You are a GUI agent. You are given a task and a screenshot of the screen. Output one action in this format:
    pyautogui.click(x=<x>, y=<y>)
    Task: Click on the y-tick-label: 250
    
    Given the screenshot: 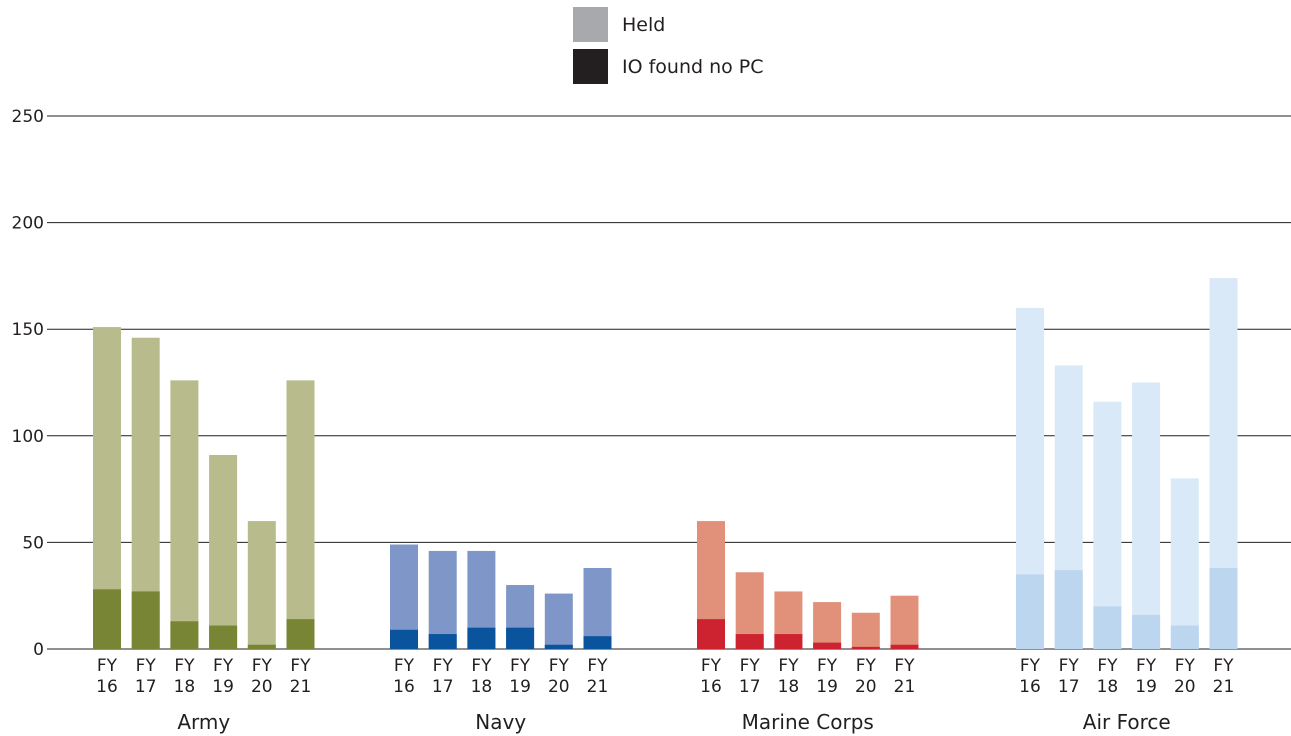 What is the action you would take?
    pyautogui.click(x=28, y=117)
    